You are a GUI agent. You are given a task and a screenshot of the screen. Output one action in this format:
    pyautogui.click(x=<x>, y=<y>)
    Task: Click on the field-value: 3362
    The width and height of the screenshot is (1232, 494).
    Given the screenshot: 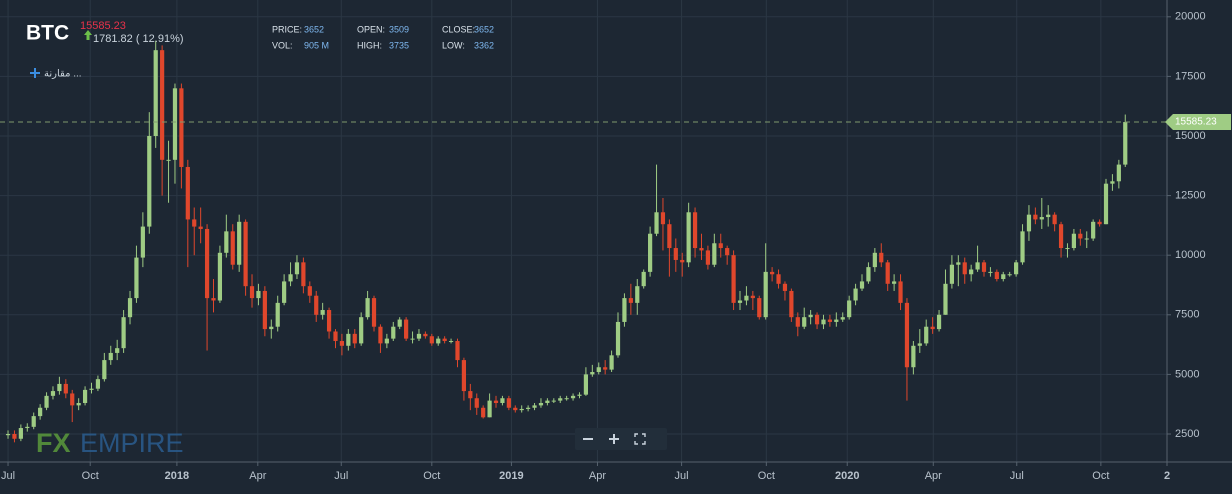 What is the action you would take?
    pyautogui.click(x=484, y=45)
    